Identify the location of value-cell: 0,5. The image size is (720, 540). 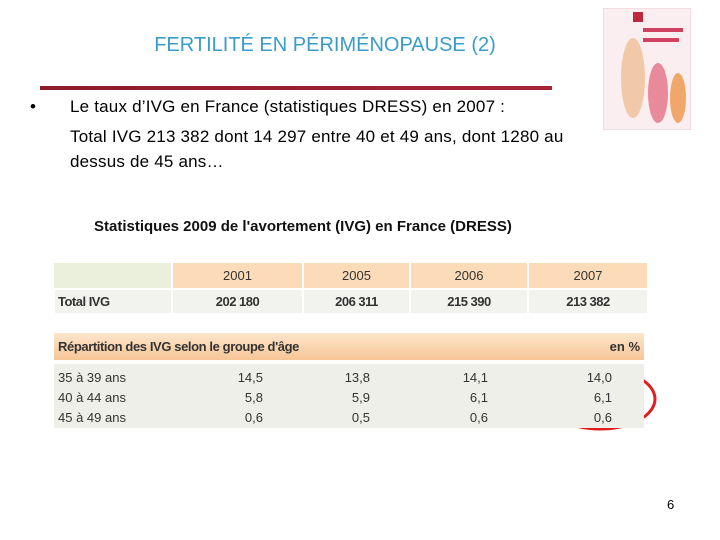
(360, 417).